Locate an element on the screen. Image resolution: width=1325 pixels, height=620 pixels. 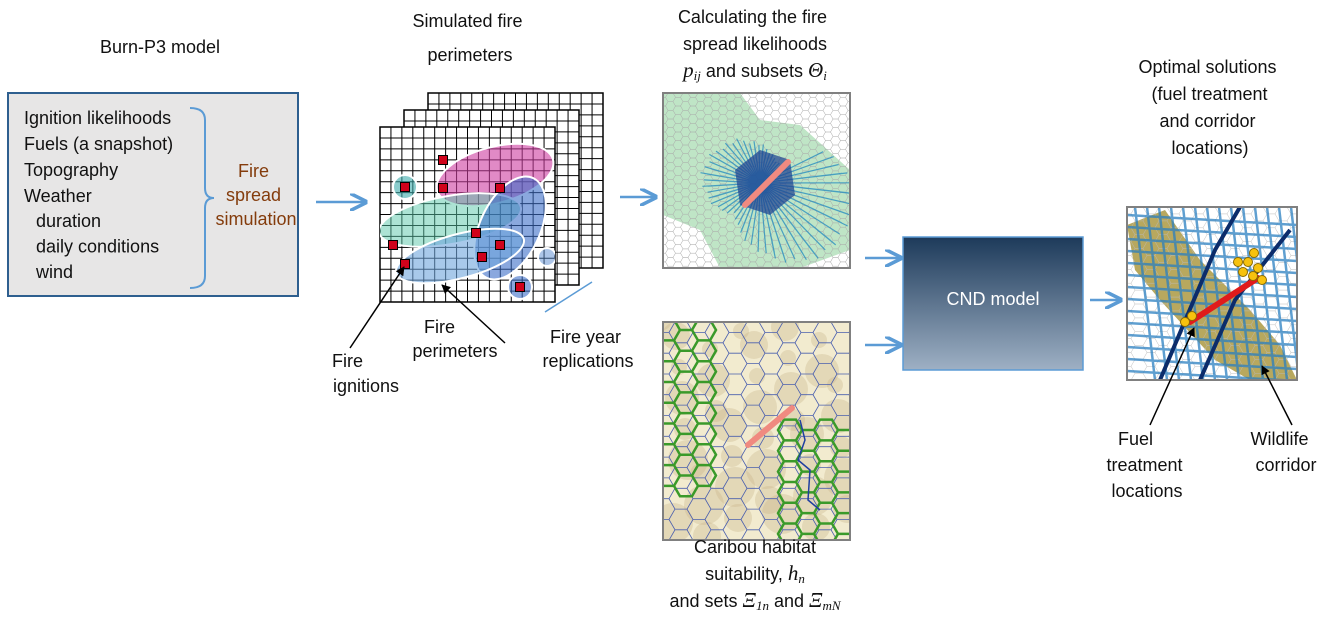
label-line: treatment is located at coordinates (1144, 465).